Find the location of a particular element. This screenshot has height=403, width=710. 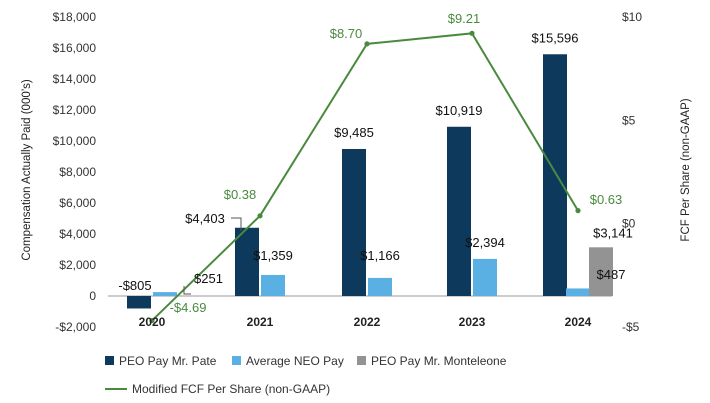

y-tick-label: $8,000 is located at coordinates (77, 172).